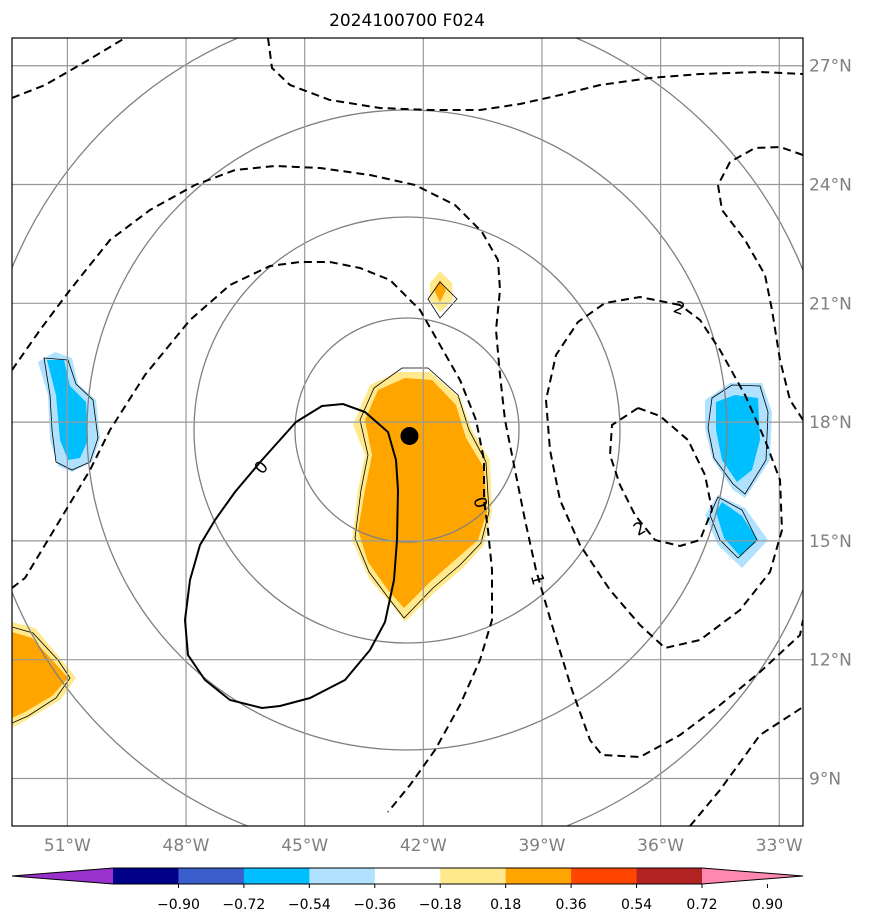 The image size is (873, 924). Describe the element at coordinates (830, 542) in the screenshot. I see `y-tick-label: 15°N` at that location.